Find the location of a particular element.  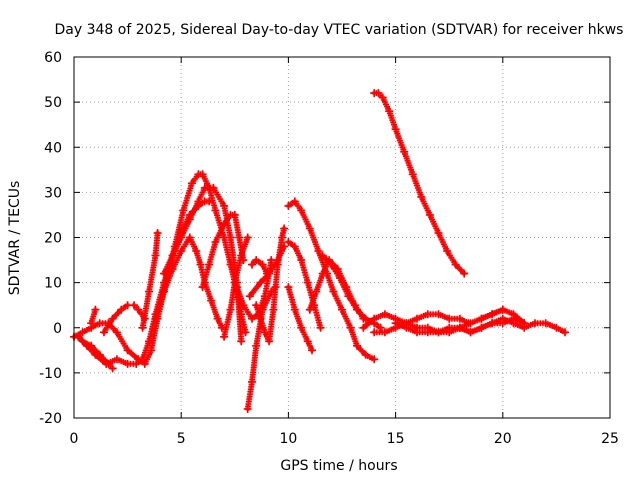

y-tick-label: 30 is located at coordinates (53, 193).